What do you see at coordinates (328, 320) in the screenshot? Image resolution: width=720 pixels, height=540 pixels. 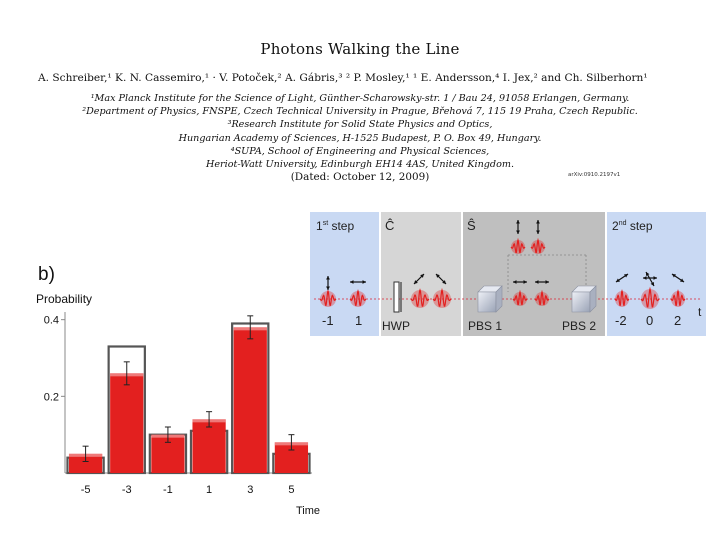 I see `position-label: -1` at bounding box center [328, 320].